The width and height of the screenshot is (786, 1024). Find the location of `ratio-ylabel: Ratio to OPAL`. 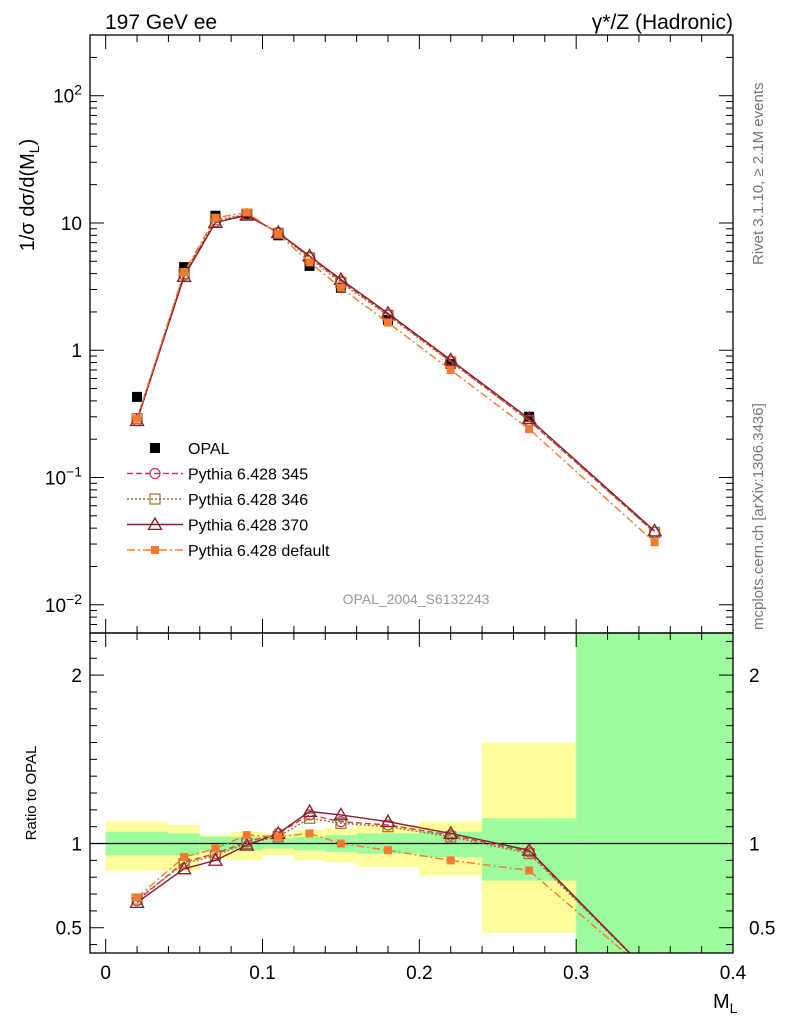

ratio-ylabel: Ratio to OPAL is located at coordinates (31, 793).